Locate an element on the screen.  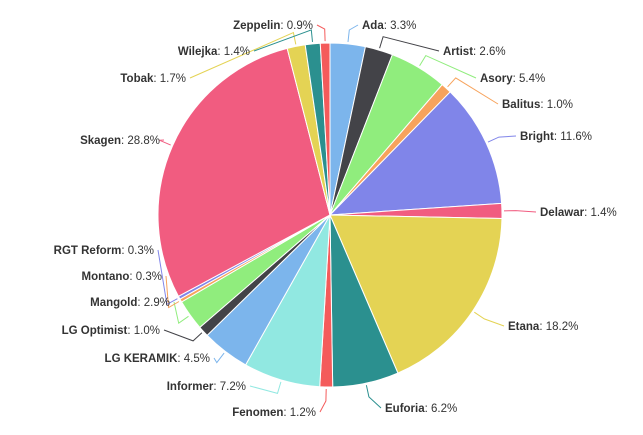
leader-line-rgt-reform is located at coordinates (167, 277).